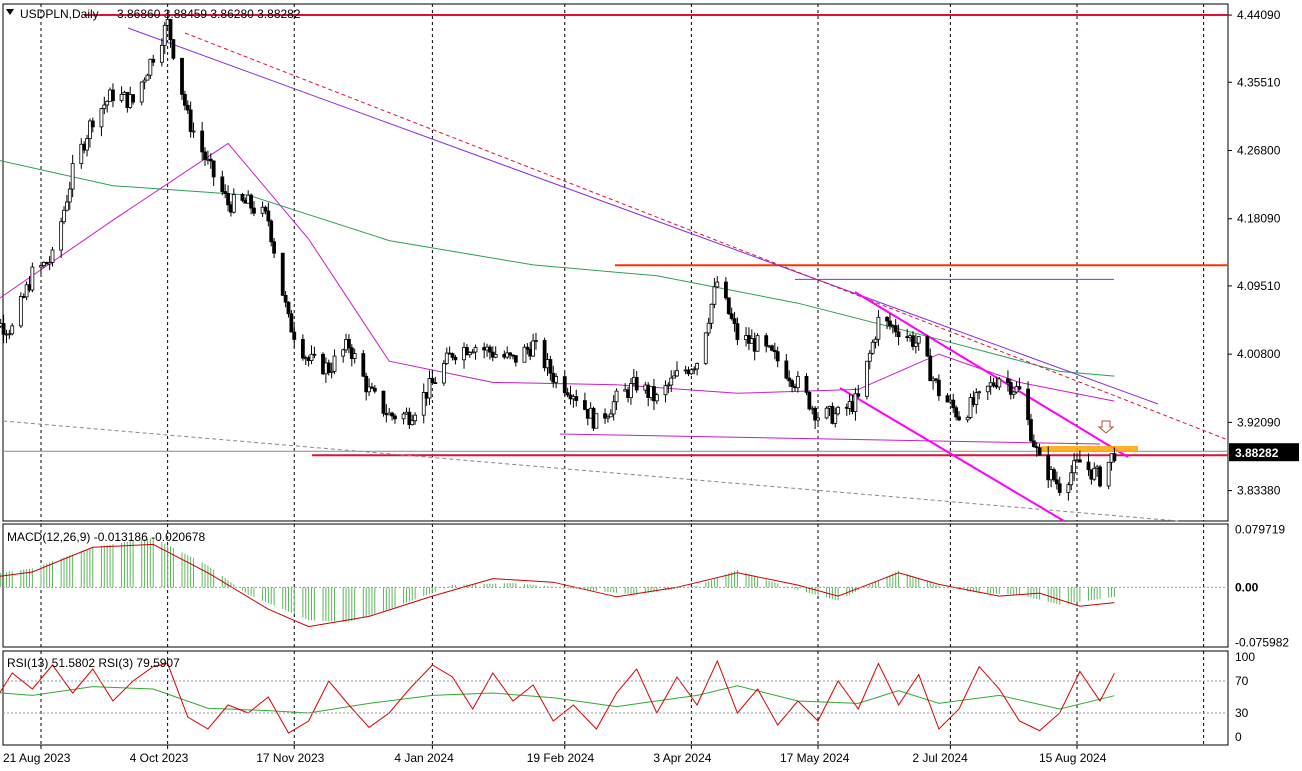 This screenshot has width=1302, height=771. I want to click on rsi-panel: 100 70 30 0, so click(627, 697).